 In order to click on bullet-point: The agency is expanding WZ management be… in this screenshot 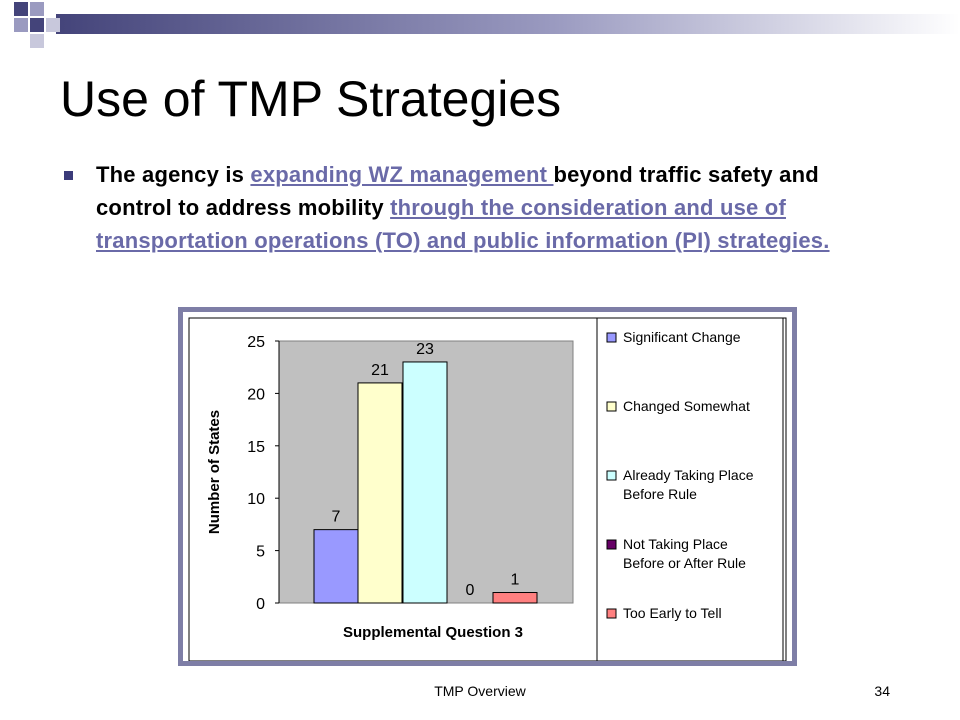, I will do `click(470, 207)`.